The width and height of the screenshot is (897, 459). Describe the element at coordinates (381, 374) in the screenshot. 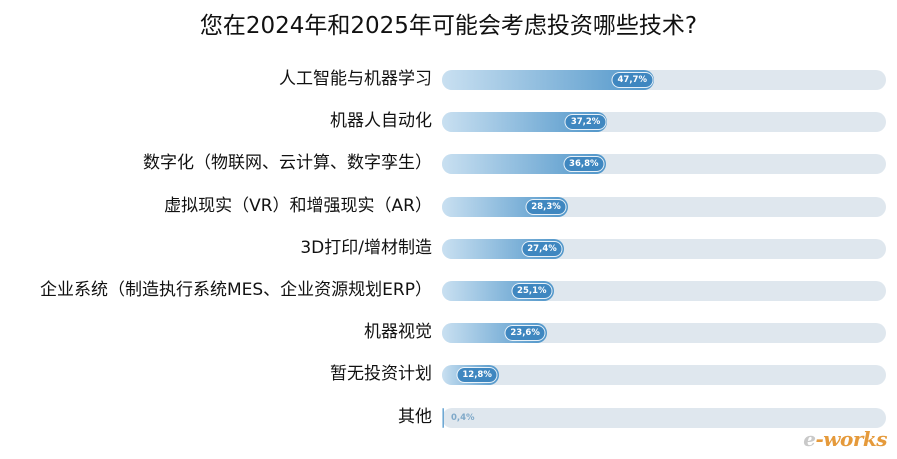

I see `category-label: 暂无投资计划` at that location.